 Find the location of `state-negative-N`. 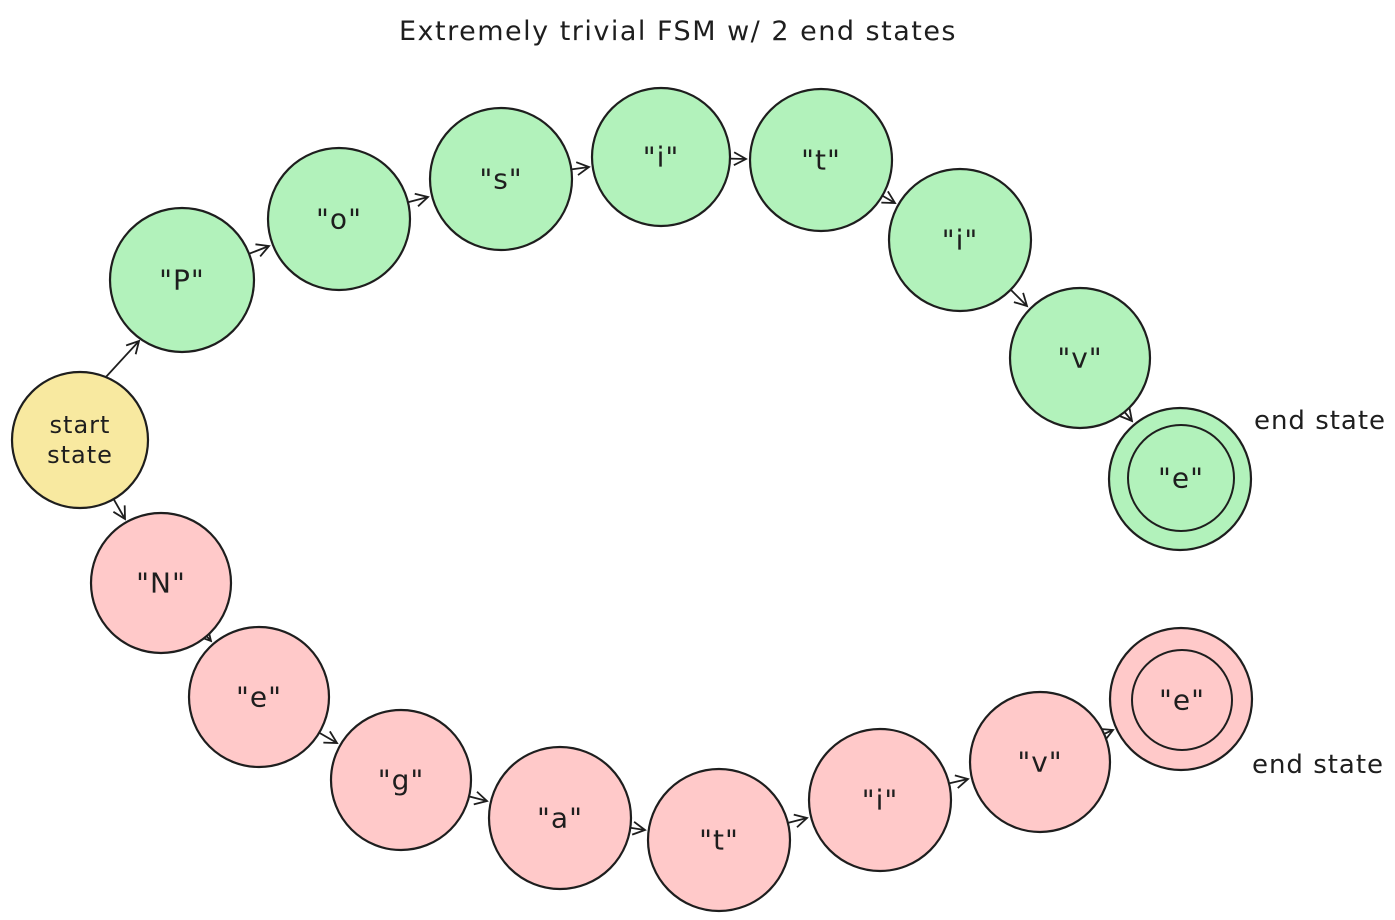

state-negative-N is located at coordinates (161, 583).